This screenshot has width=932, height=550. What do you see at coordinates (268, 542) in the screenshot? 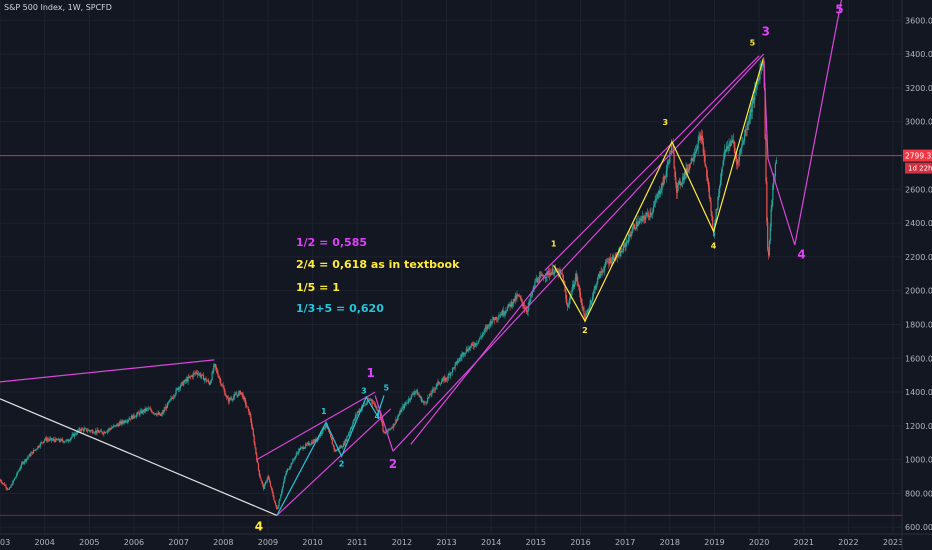
I see `x-tick-label: 2009` at bounding box center [268, 542].